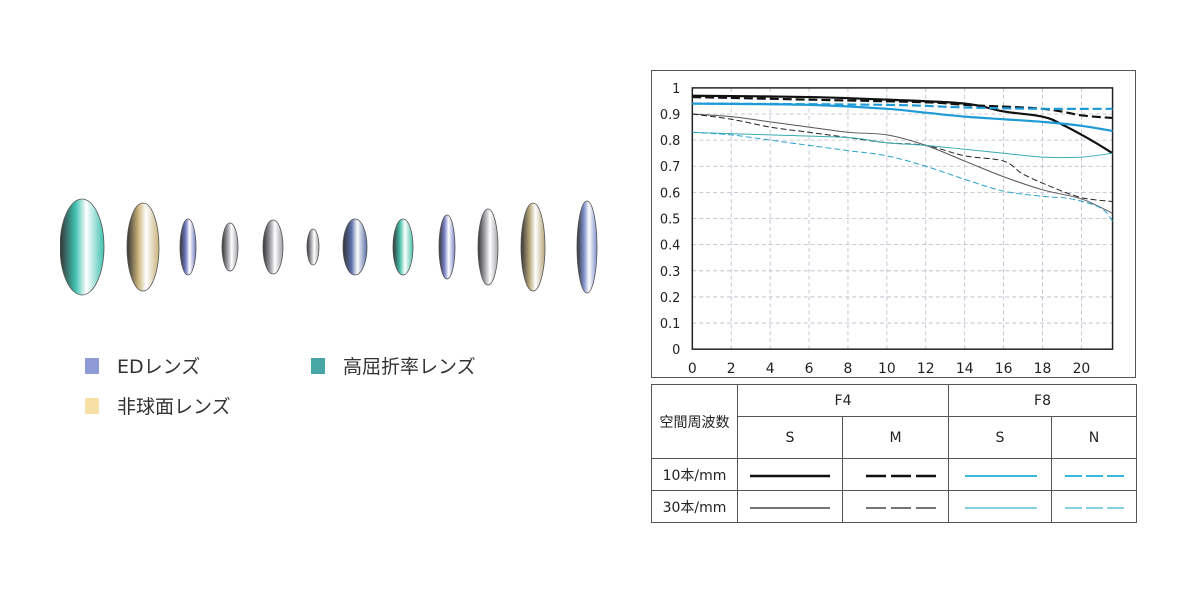 The height and width of the screenshot is (600, 1200). Describe the element at coordinates (318, 365) in the screenshot. I see `legend-swatch-high-refractive` at that location.